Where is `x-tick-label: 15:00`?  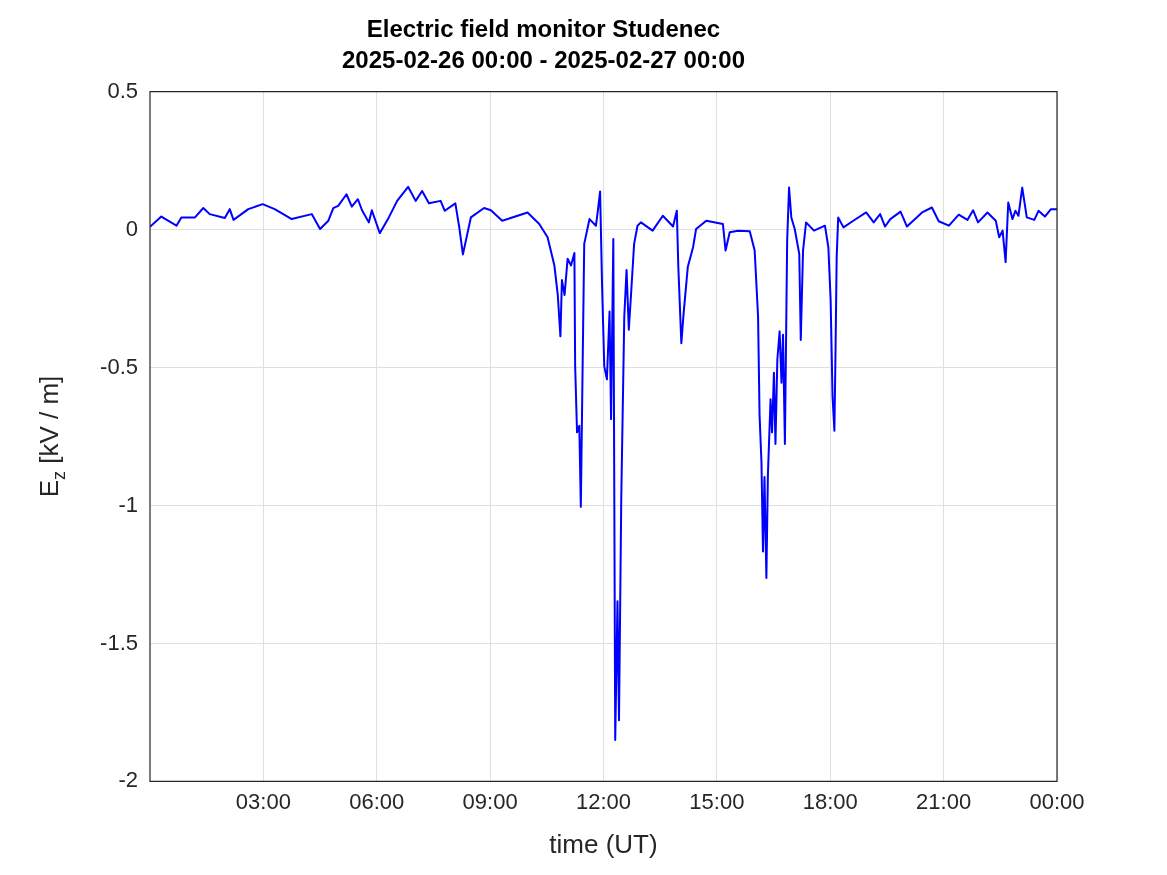 x-tick-label: 15:00 is located at coordinates (717, 801).